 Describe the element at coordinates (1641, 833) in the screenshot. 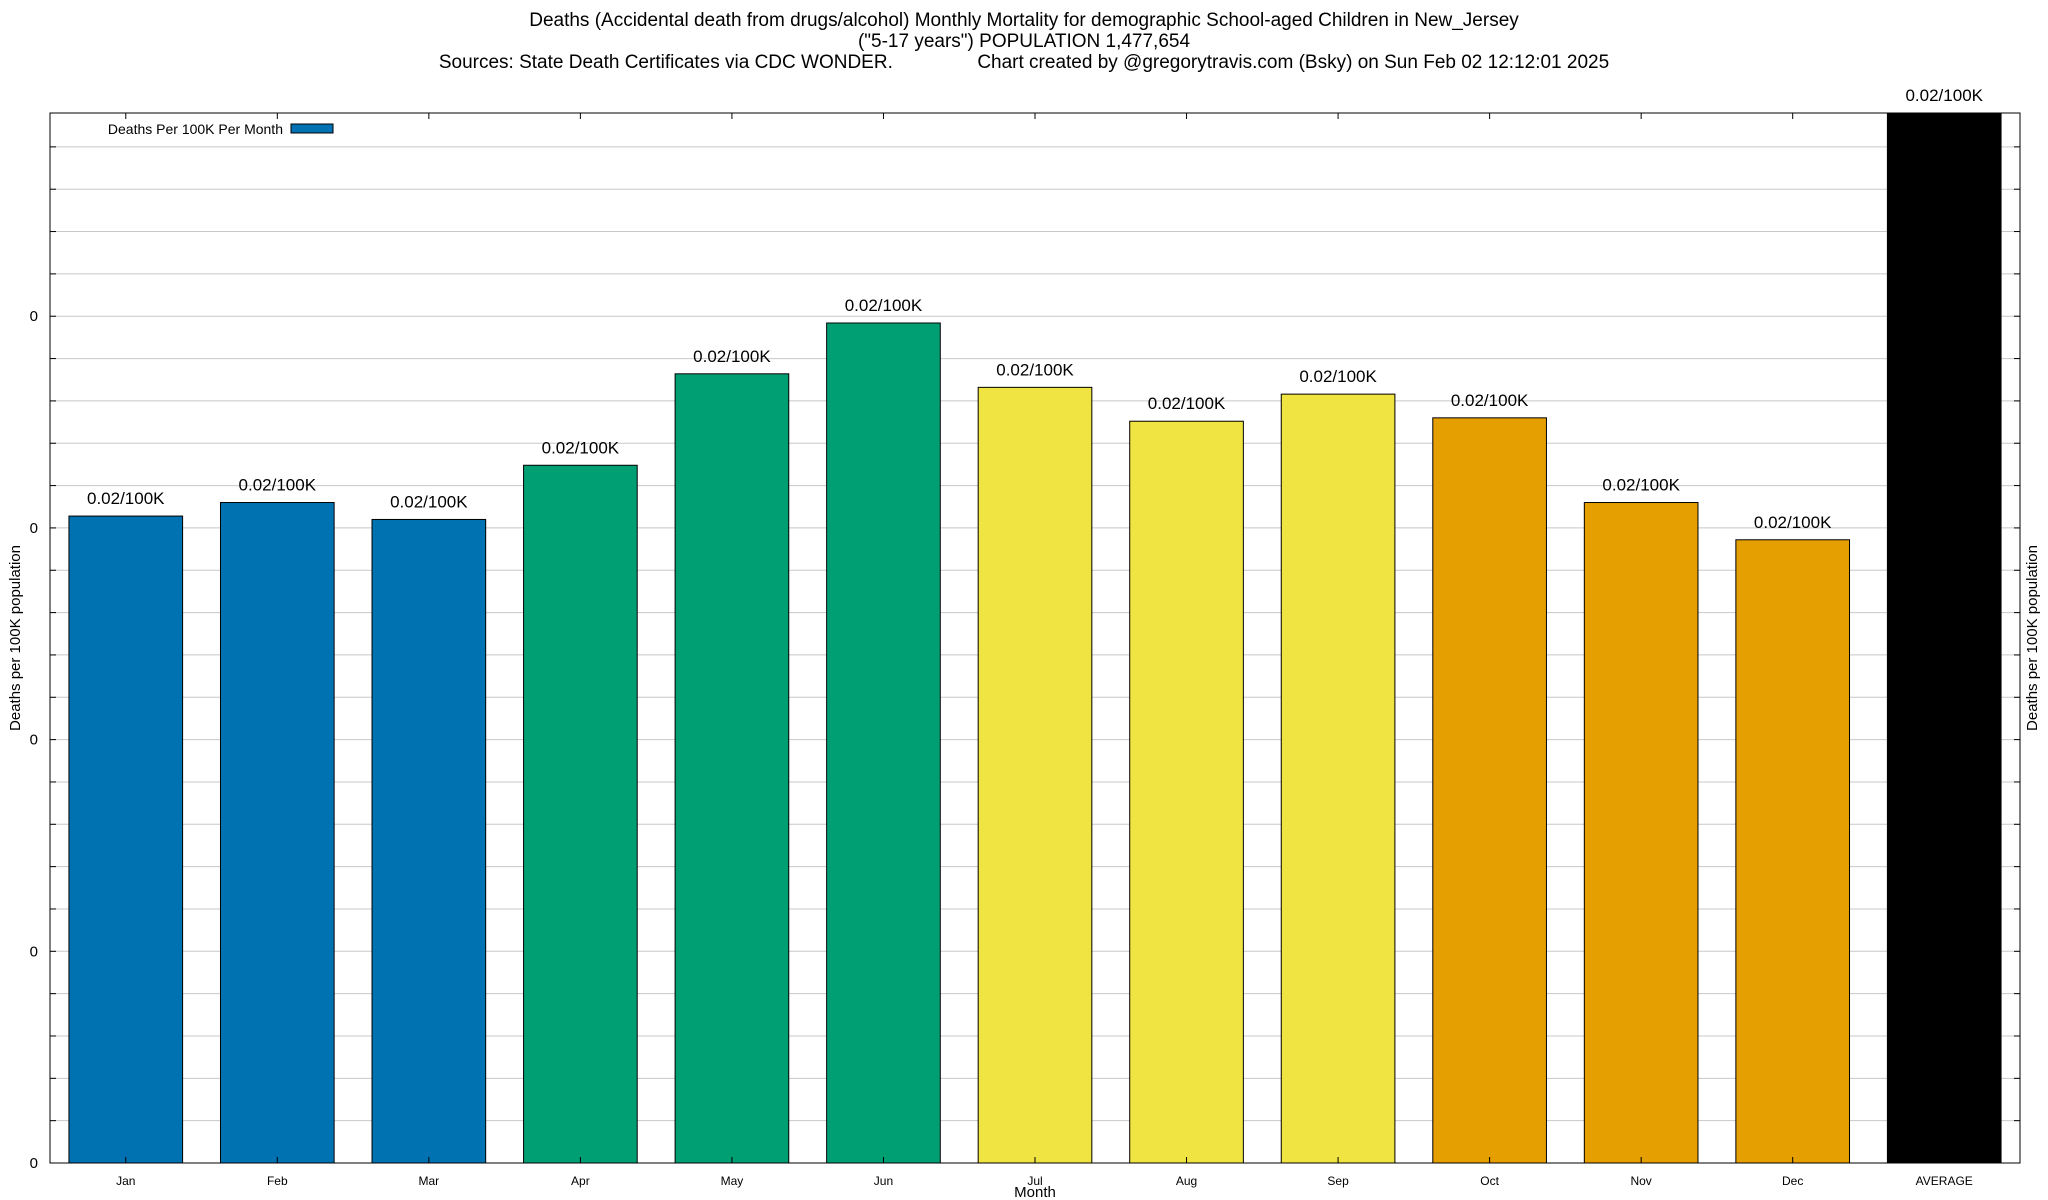

I see `bar-nov` at that location.